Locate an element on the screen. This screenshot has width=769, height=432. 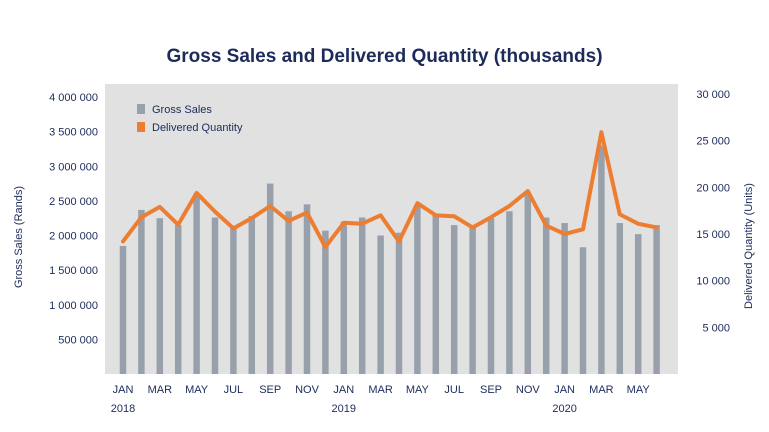
year-label: 2020 is located at coordinates (564, 409).